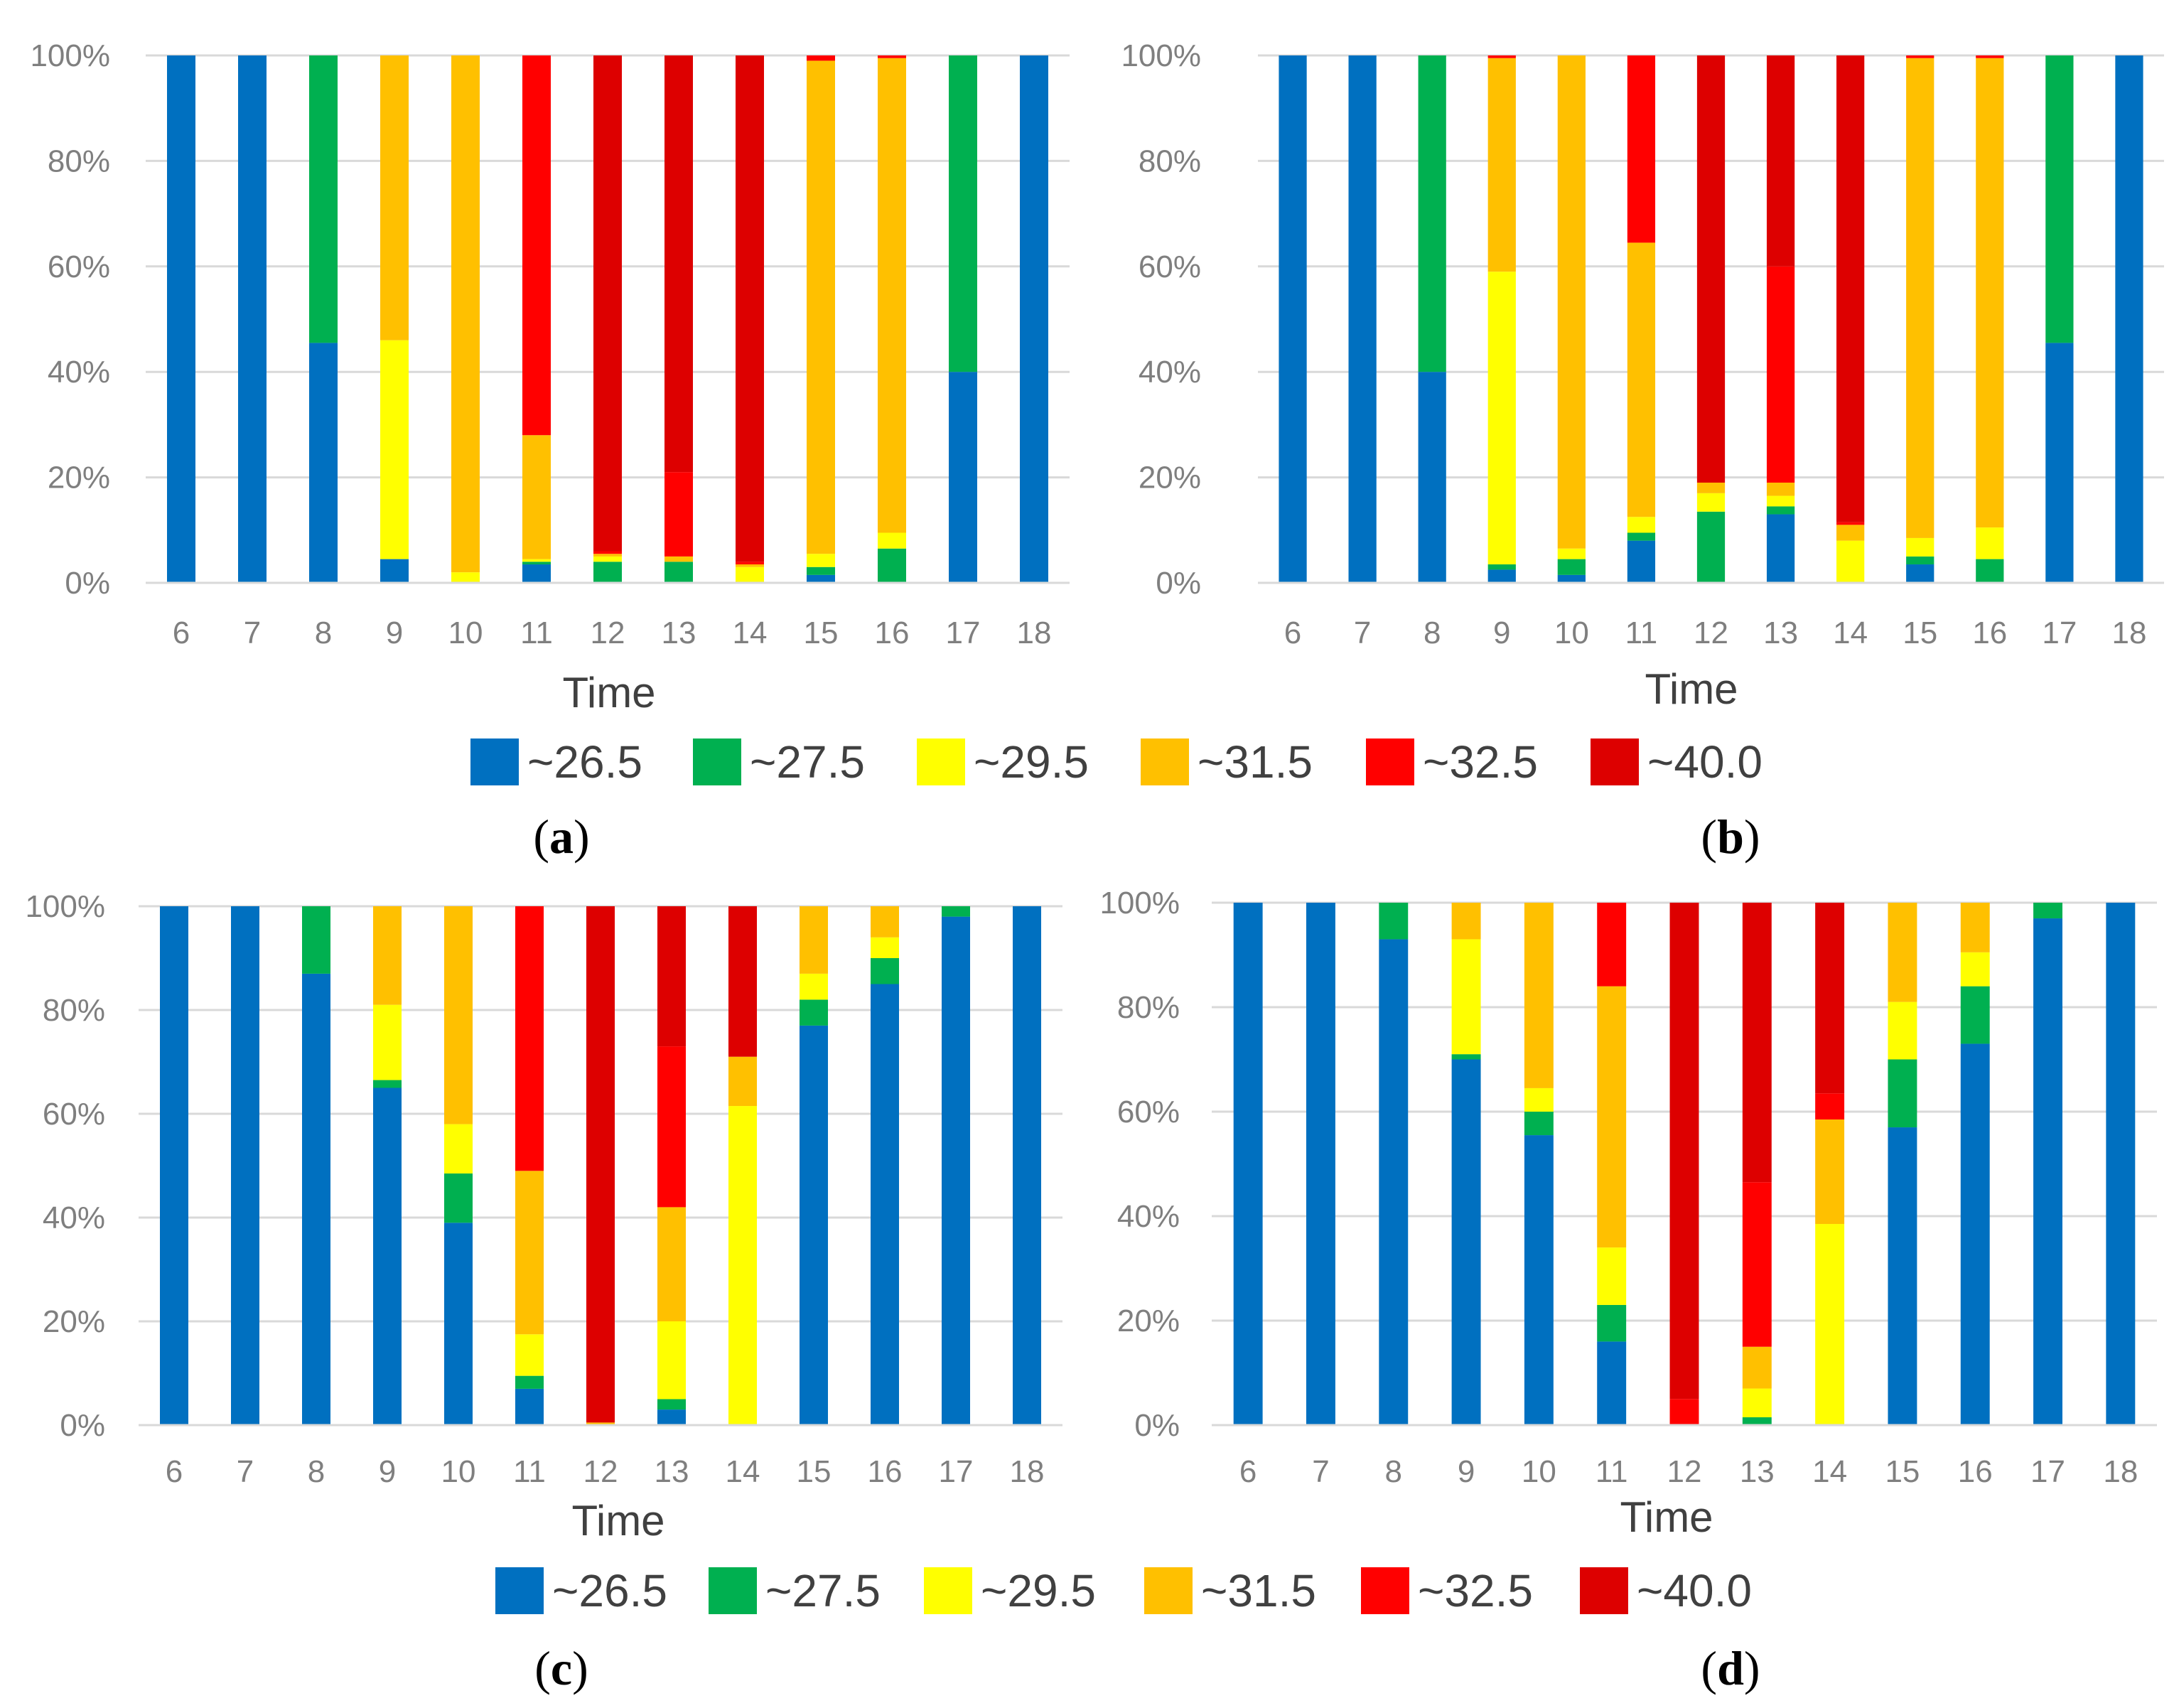  What do you see at coordinates (245, 1471) in the screenshot?
I see `x-tick-label: 7` at bounding box center [245, 1471].